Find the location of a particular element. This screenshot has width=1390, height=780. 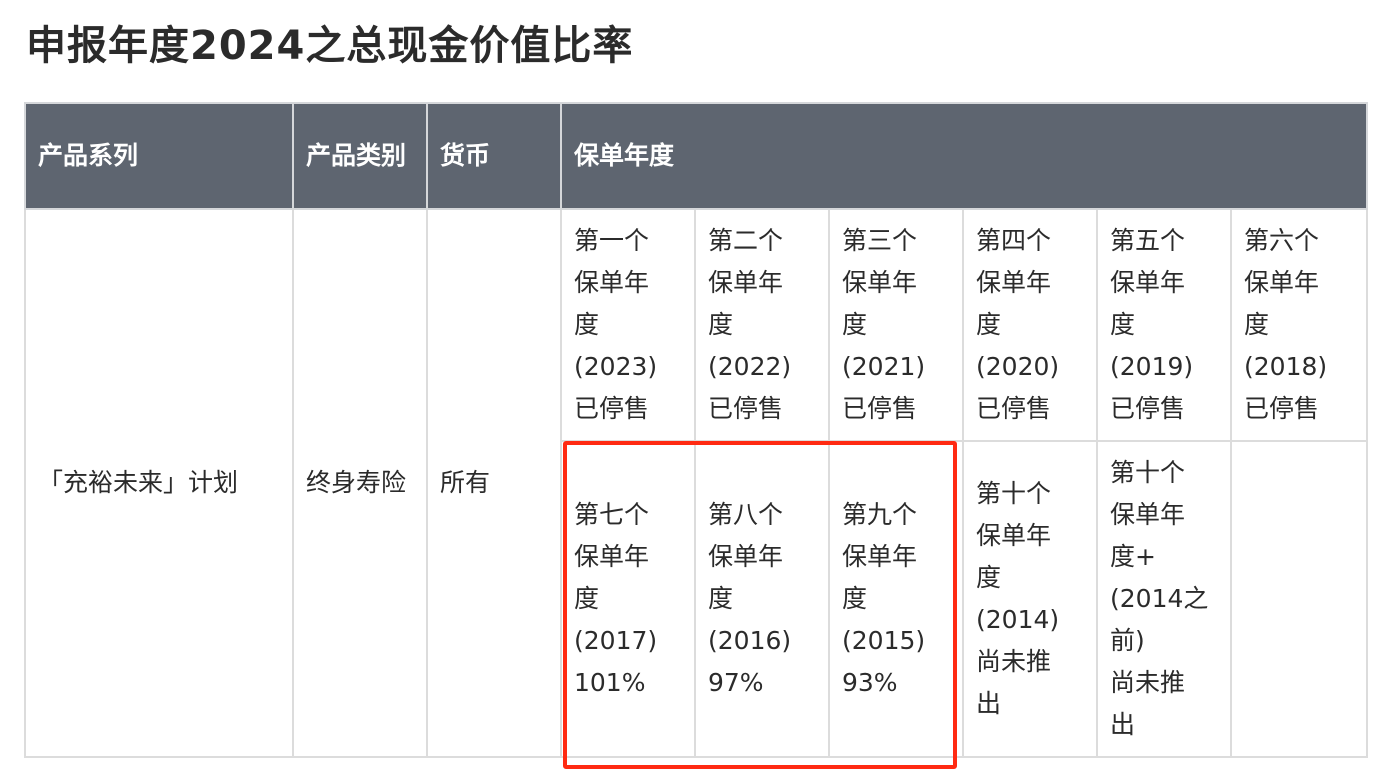

policy-year-8-cell: 第八个 保单年 度 (2016) 97% is located at coordinates (762, 599).